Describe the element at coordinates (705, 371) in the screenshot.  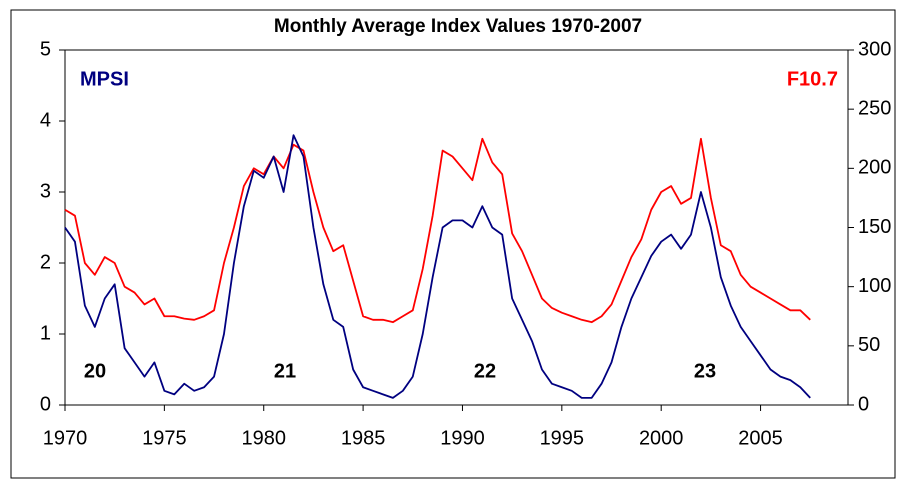
I see `cycle-label: 23` at that location.